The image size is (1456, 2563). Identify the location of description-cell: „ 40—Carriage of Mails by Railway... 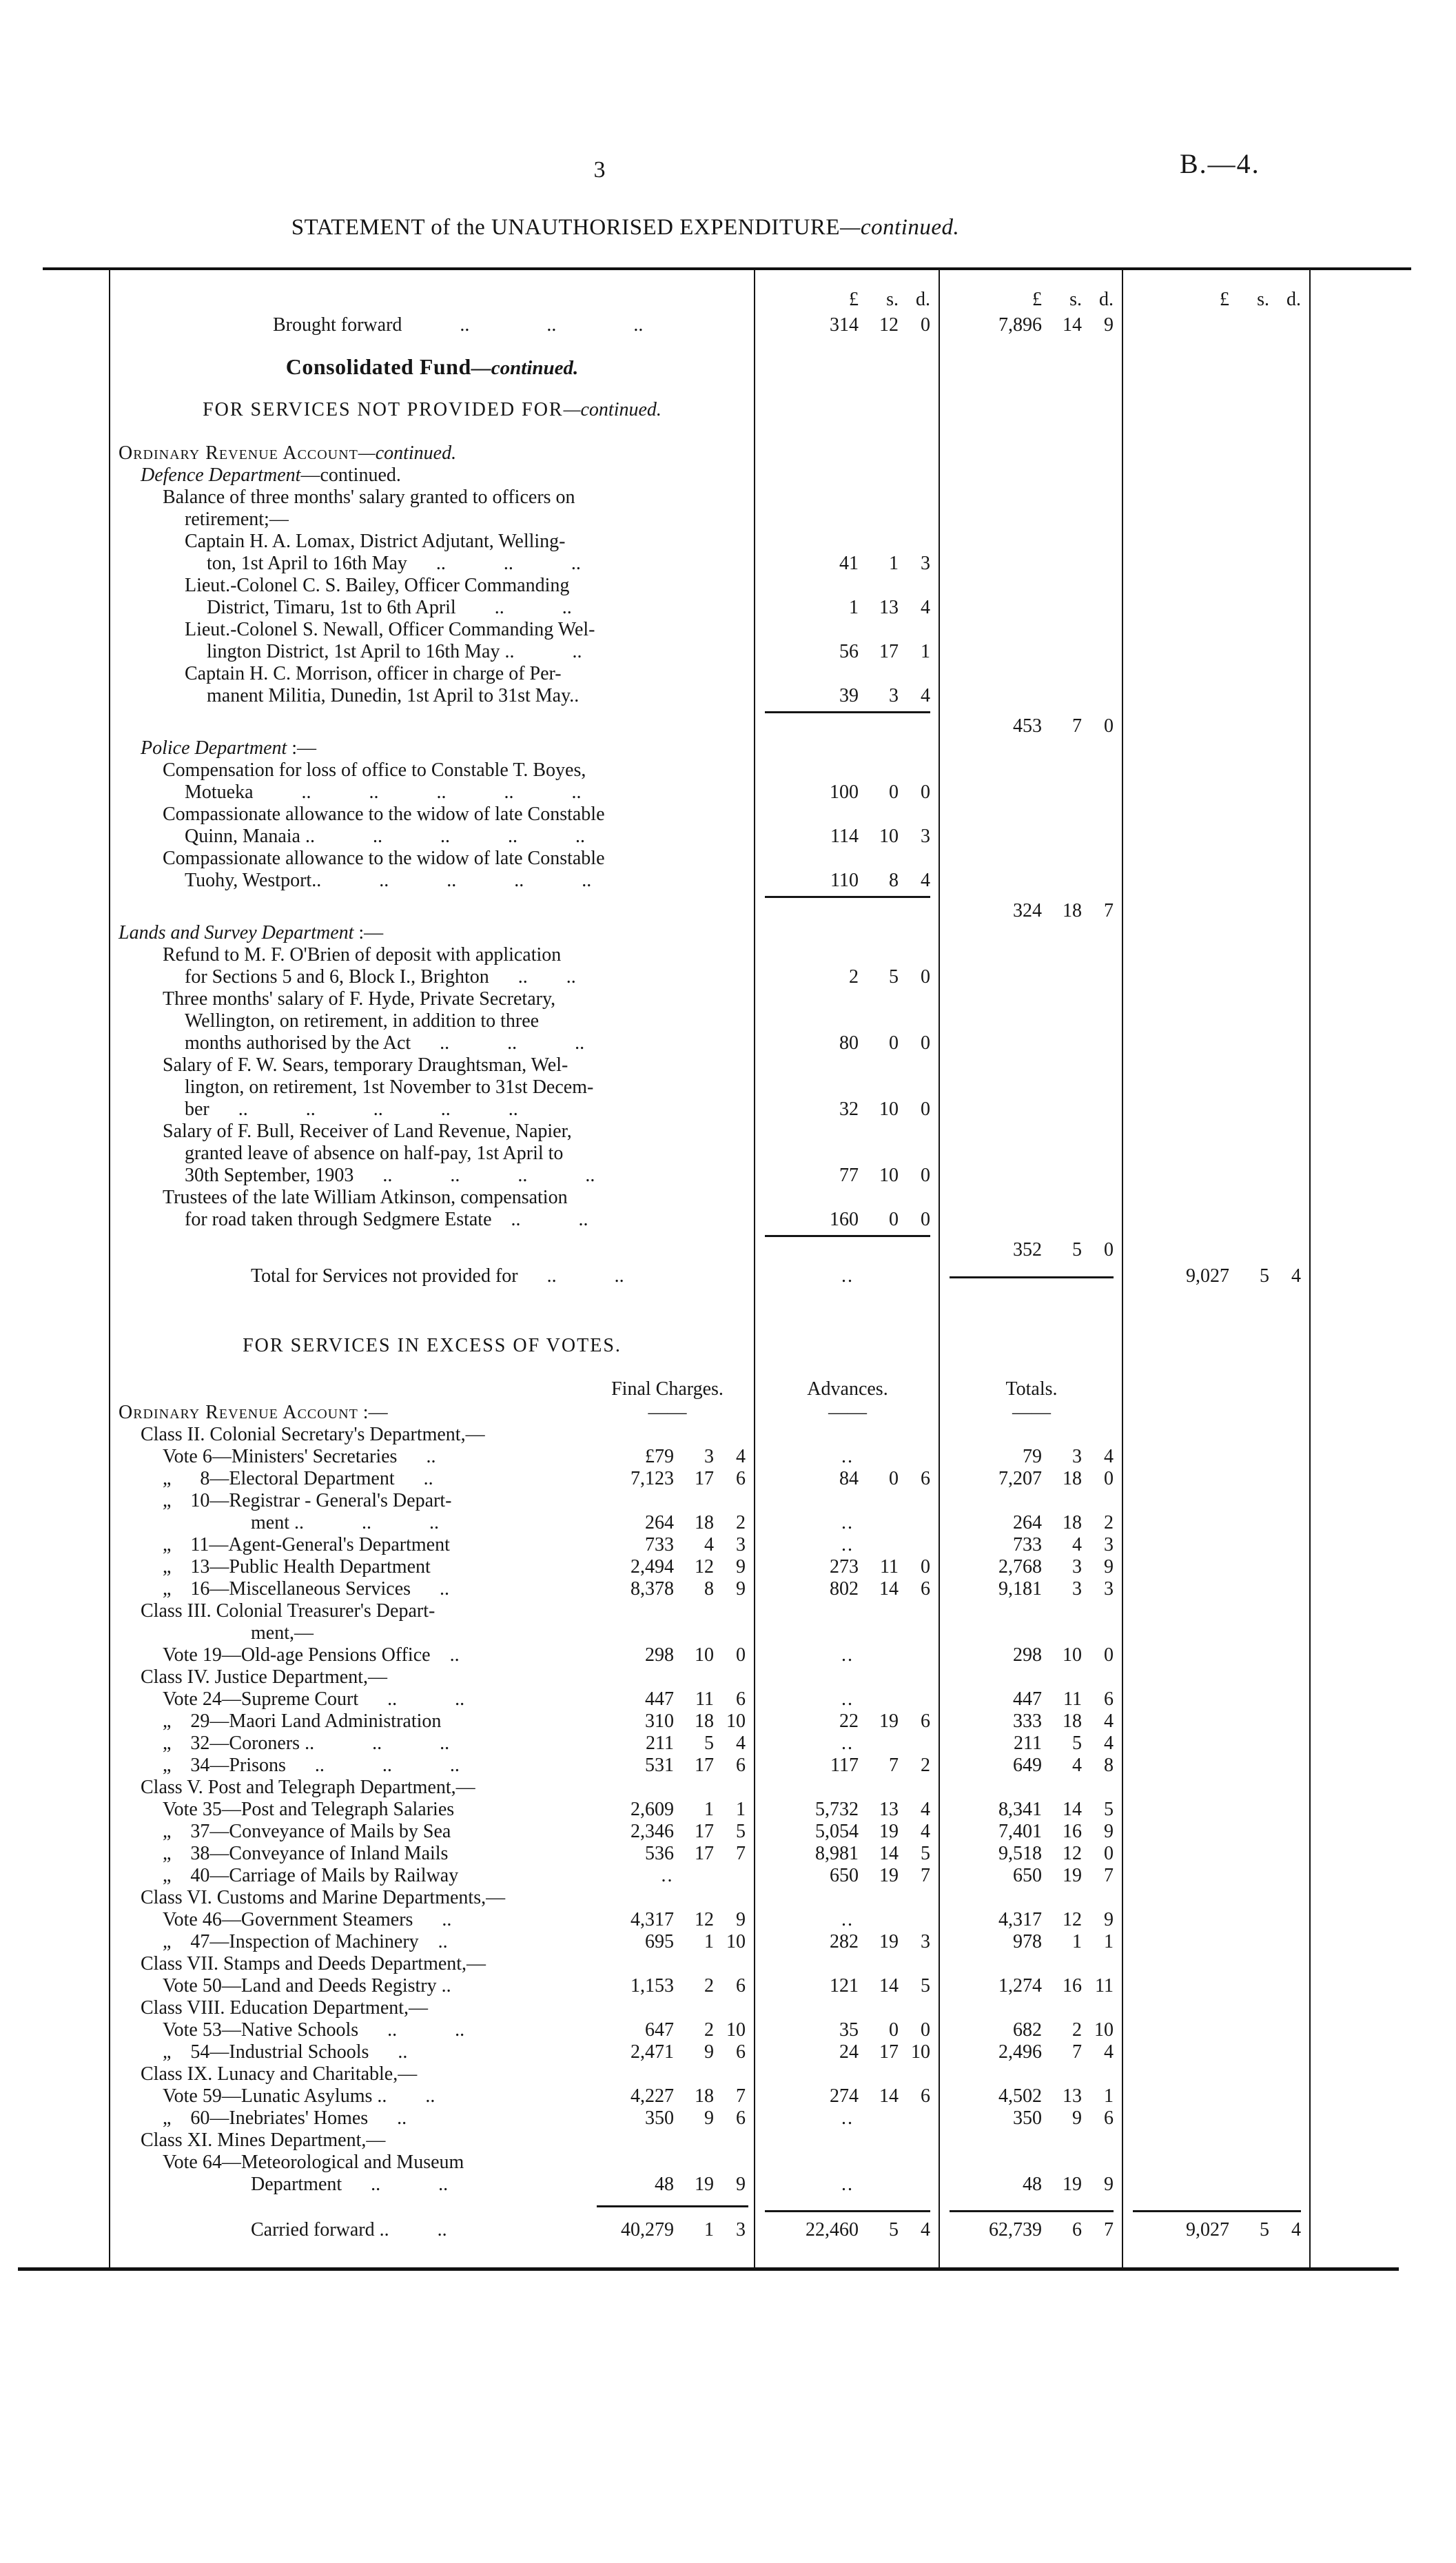
(432, 1876).